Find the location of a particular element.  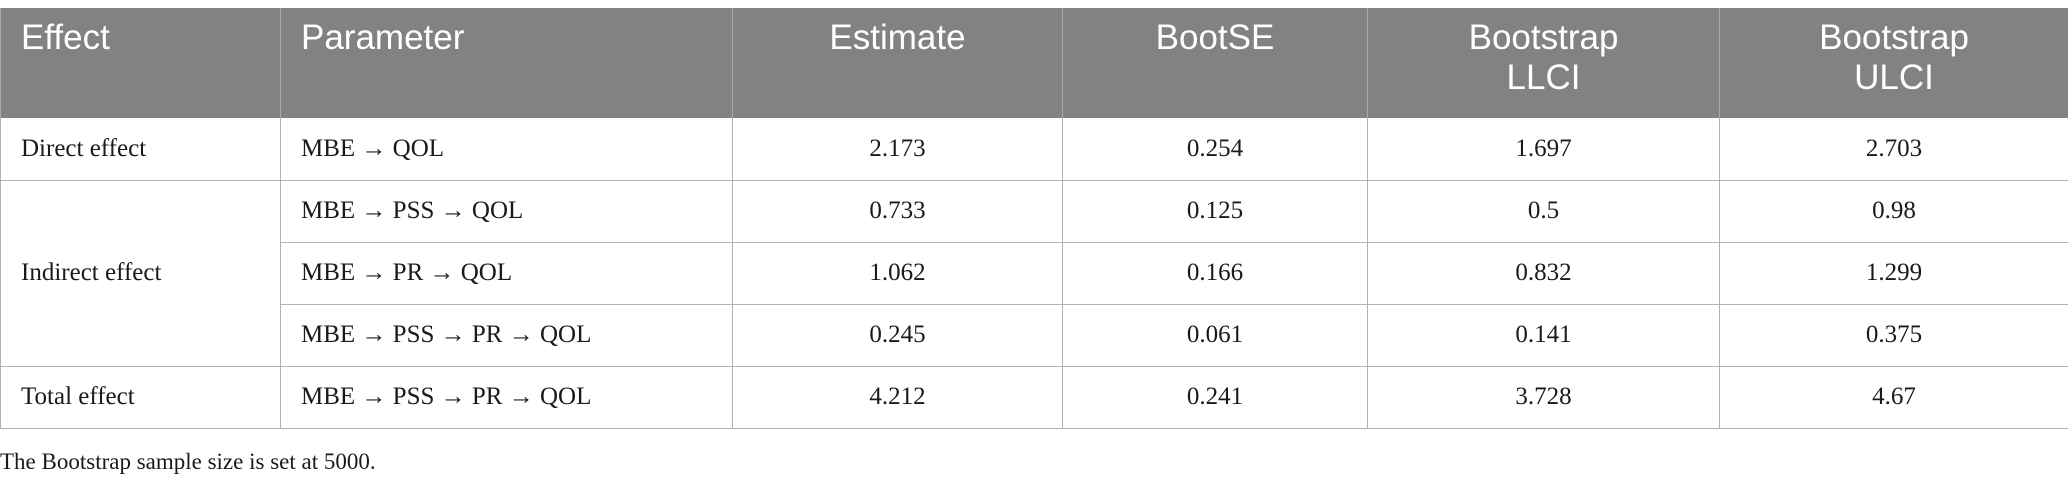

cell-estimate: 0.245 is located at coordinates (897, 335).